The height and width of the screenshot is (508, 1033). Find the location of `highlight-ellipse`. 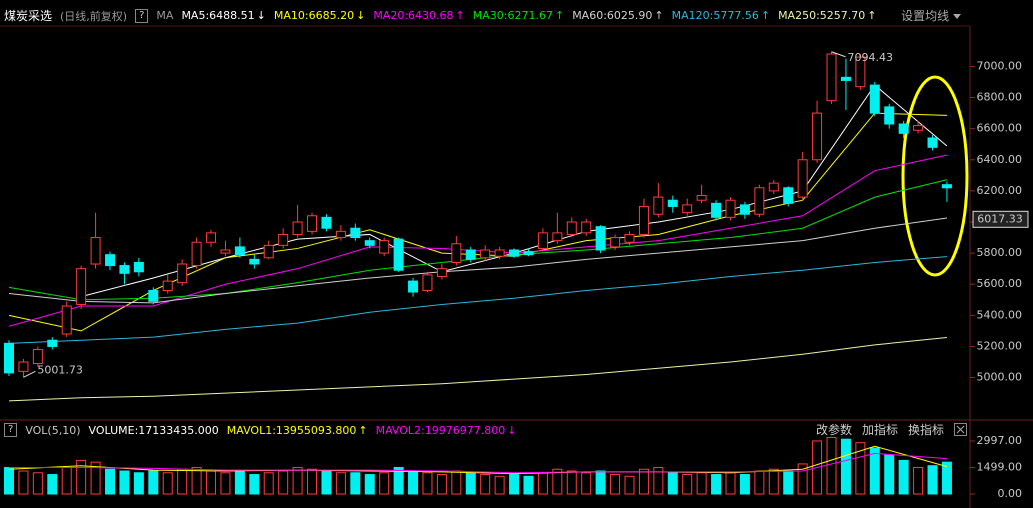

highlight-ellipse is located at coordinates (935, 176).